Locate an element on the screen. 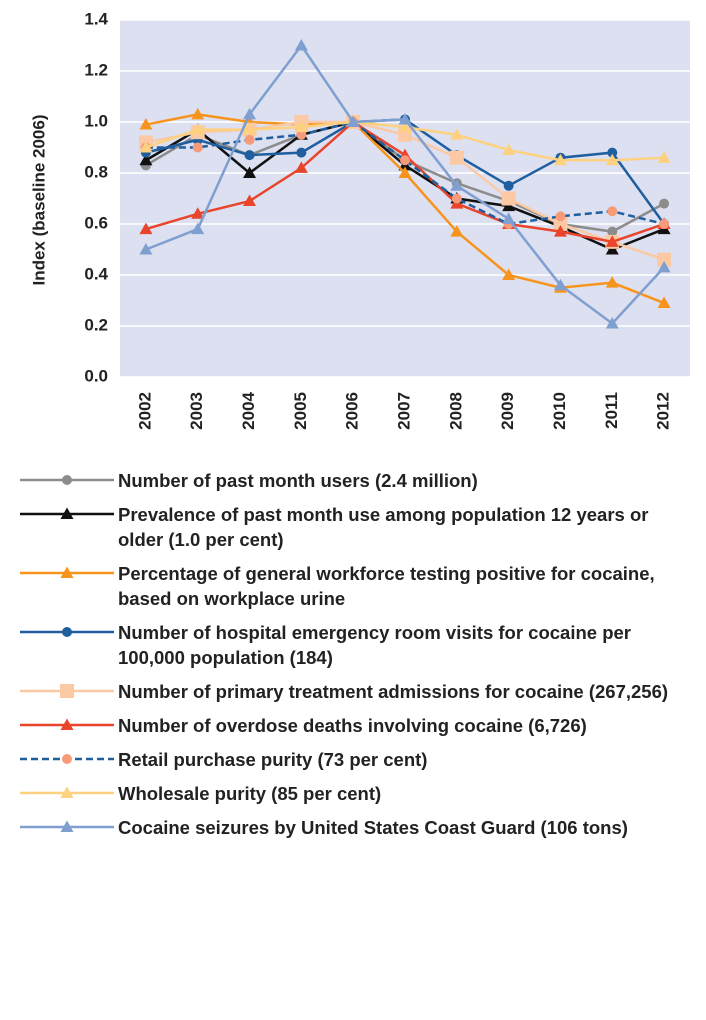 The image size is (706, 1020). x-tick-label: 2008 is located at coordinates (455, 411).